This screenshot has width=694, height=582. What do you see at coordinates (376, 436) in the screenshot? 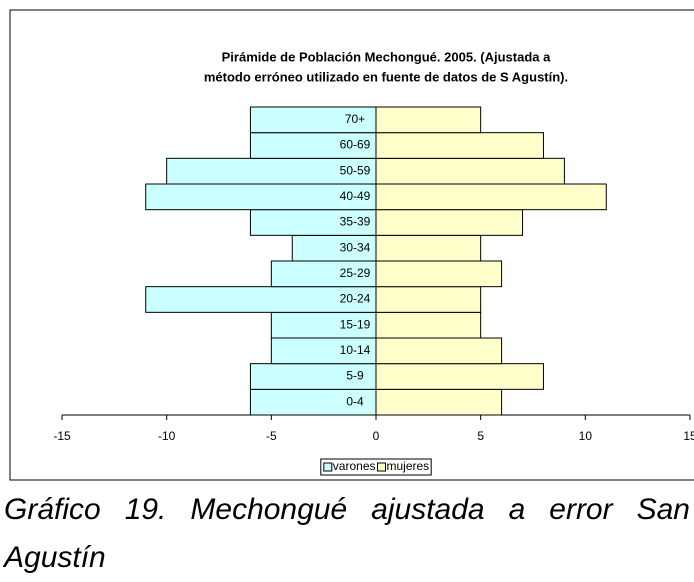
I see `x-tick-label: 0` at bounding box center [376, 436].